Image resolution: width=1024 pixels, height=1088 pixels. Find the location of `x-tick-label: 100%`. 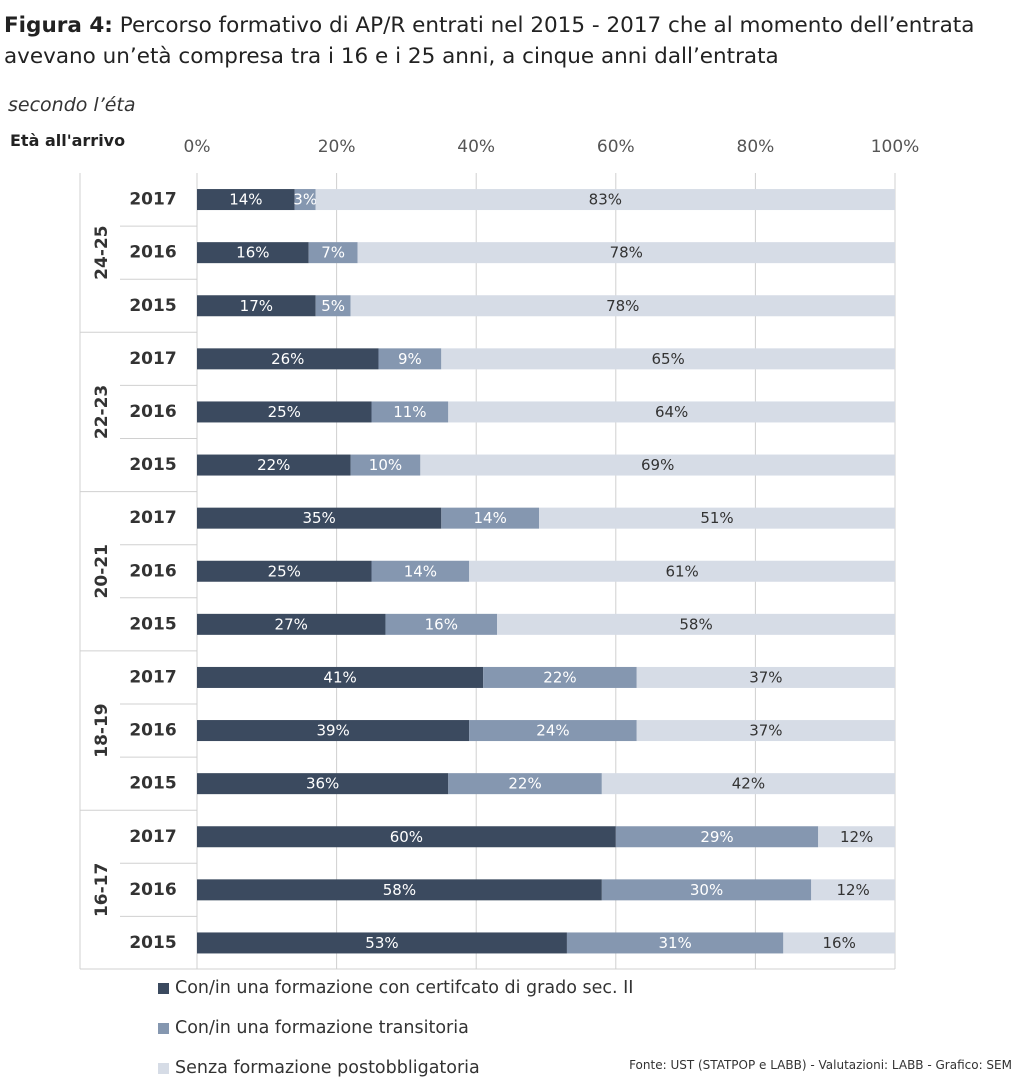

x-tick-label: 100% is located at coordinates (895, 147).